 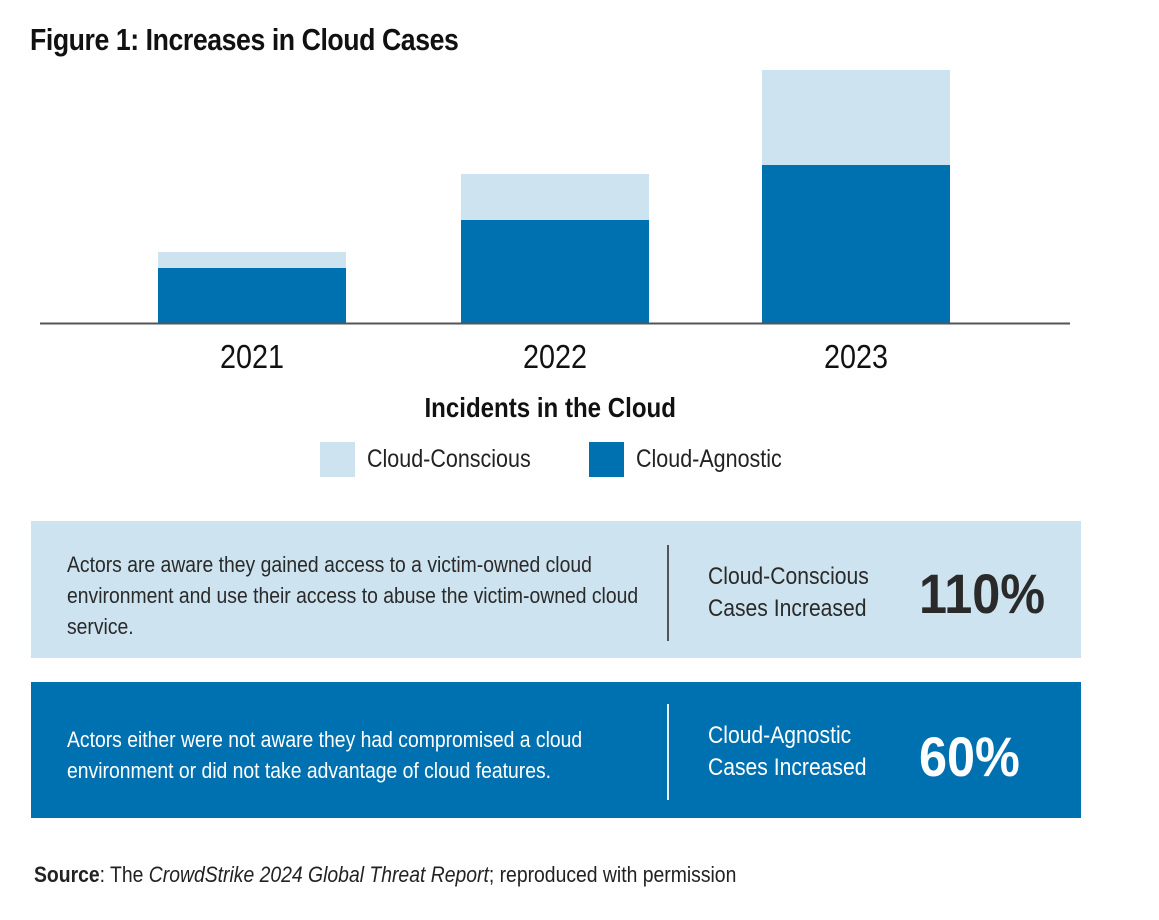 I want to click on bar-cloud-agnostic-2023, so click(x=856, y=244).